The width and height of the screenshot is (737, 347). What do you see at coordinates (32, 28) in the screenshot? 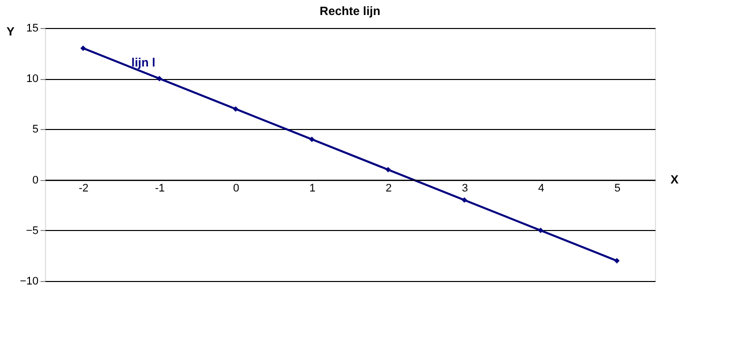
I see `y-tick-label: 15` at bounding box center [32, 28].